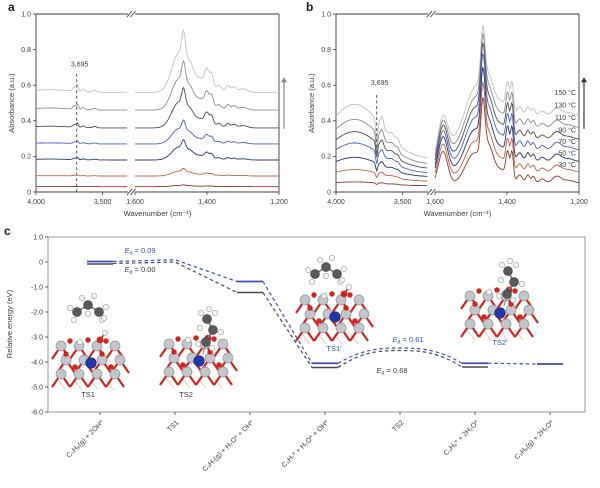  Describe the element at coordinates (139, 270) in the screenshot. I see `activation-energy-label: Ea = 0.00` at that location.